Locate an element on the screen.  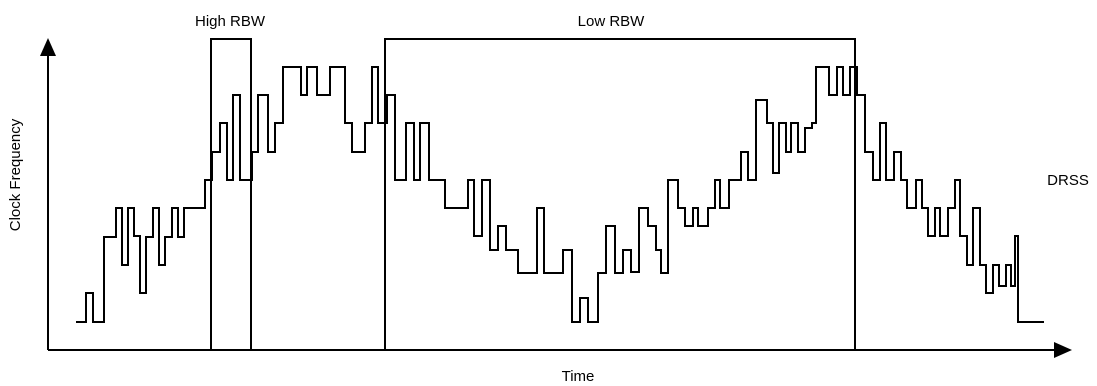
y-axis-arrowhead is located at coordinates (48, 47).